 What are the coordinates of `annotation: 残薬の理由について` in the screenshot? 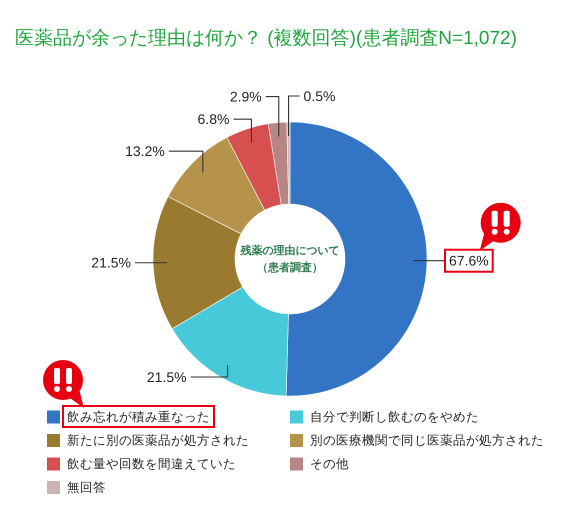 It's located at (290, 251).